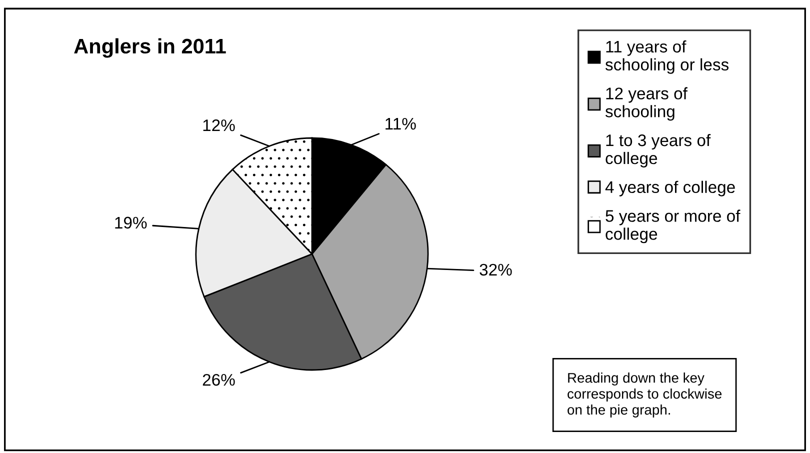 The width and height of the screenshot is (810, 453). What do you see at coordinates (646, 104) in the screenshot?
I see `legend-label: 12 years of schooling` at bounding box center [646, 104].